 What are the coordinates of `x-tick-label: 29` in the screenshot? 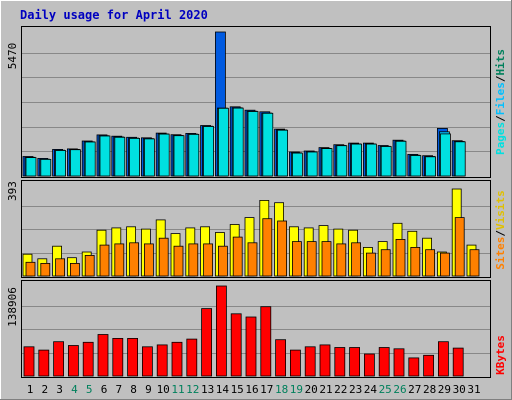 It's located at (444, 389).